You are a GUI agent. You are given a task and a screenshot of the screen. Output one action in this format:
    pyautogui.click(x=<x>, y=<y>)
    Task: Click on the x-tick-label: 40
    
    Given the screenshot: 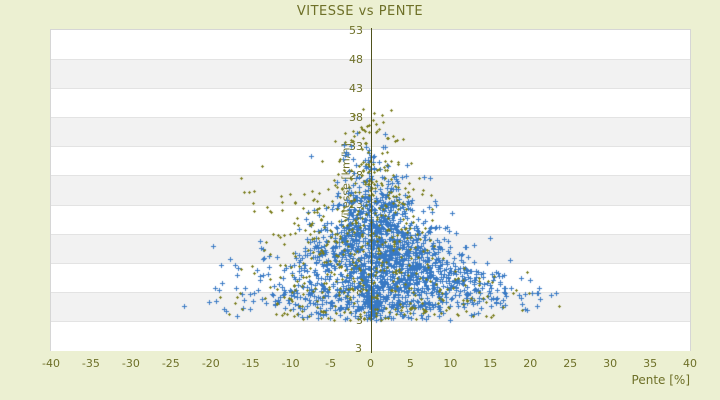 What is the action you would take?
    pyautogui.click(x=690, y=363)
    